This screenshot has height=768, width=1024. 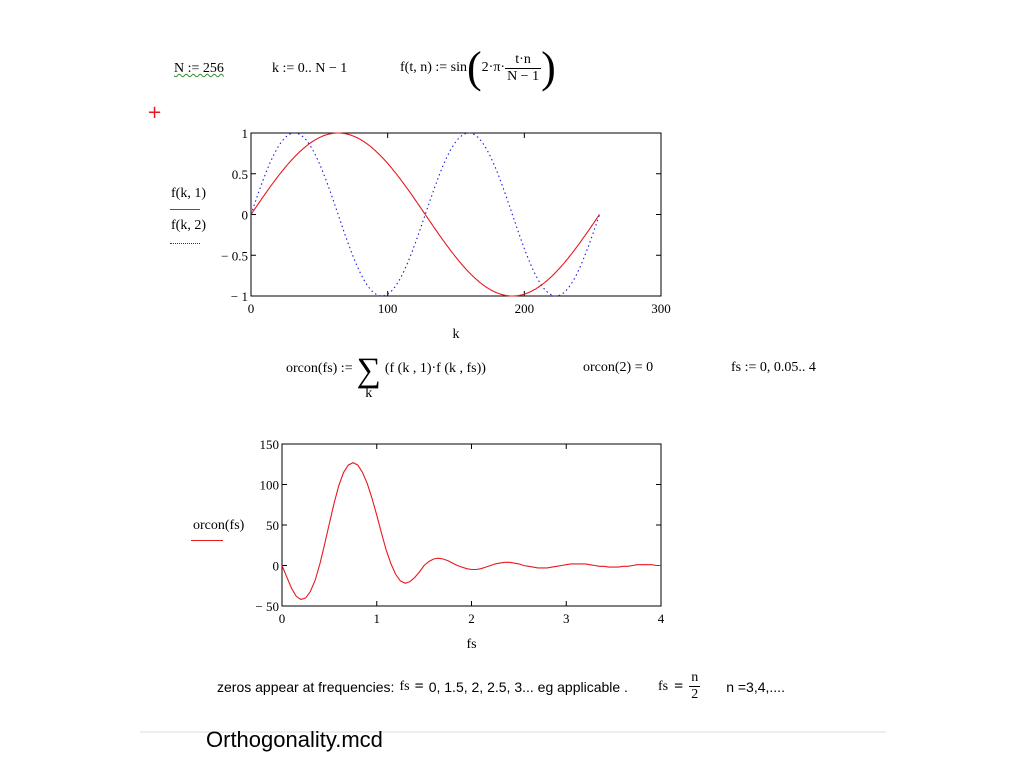 I want to click on x-tick-label: 2, so click(x=471, y=618).